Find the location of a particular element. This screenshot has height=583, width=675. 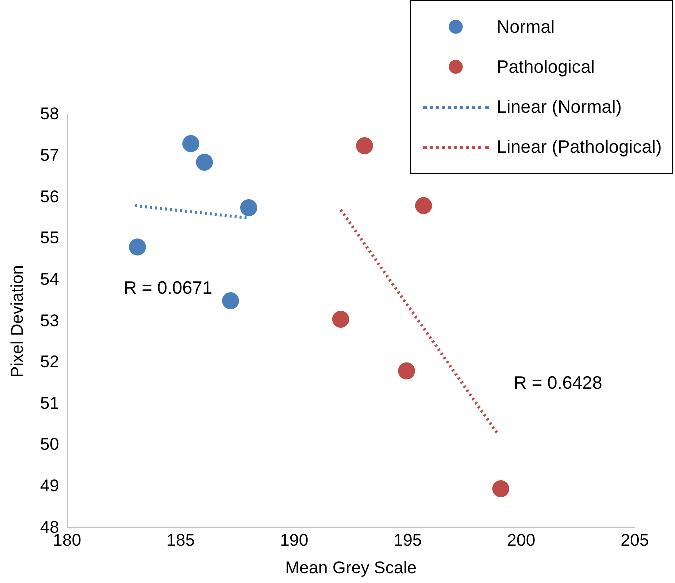

annotation: R = 0.6428 is located at coordinates (558, 382).